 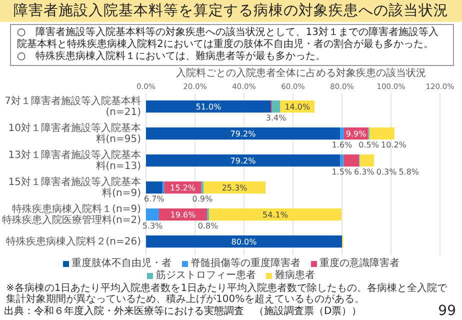 I want to click on data-label: 0.5%, so click(x=369, y=145).